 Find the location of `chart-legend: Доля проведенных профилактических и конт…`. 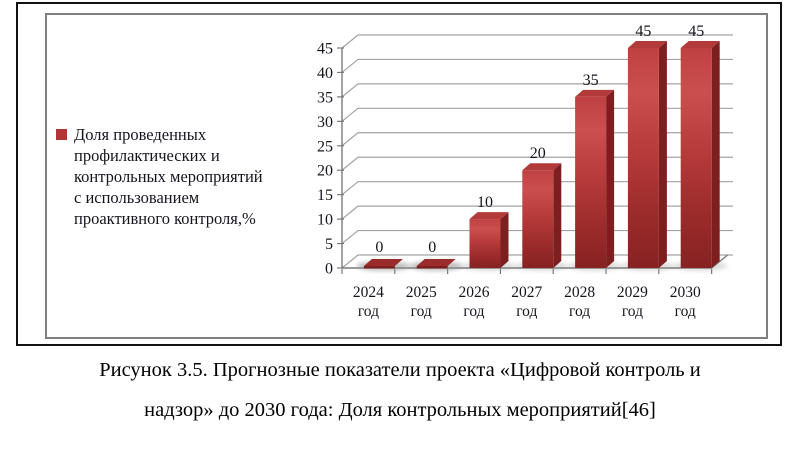

chart-legend: Доля проведенных профилактических и конт… is located at coordinates (187, 176).